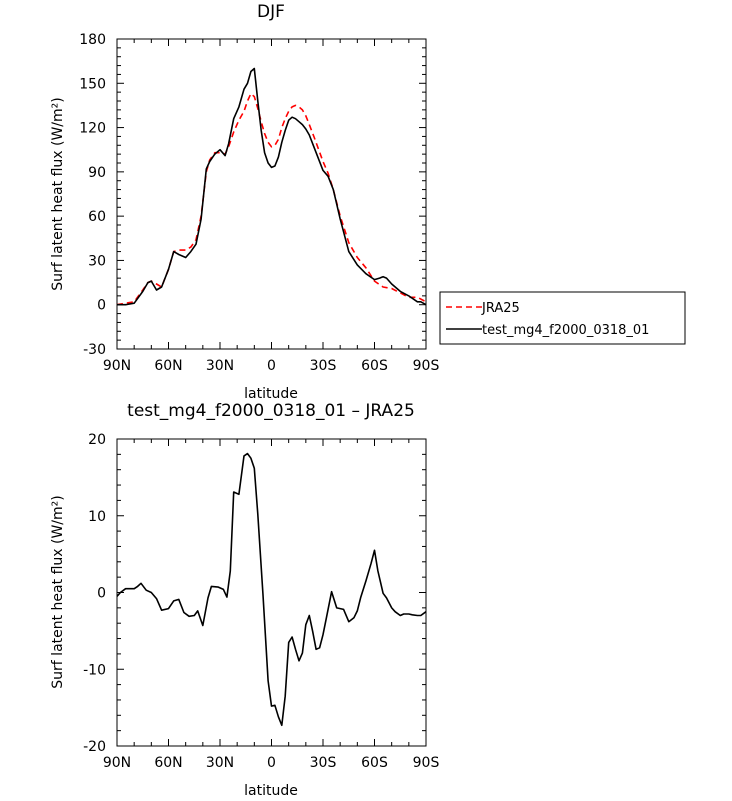  What do you see at coordinates (92, 40) in the screenshot?
I see `y-tick-label: 180` at bounding box center [92, 40].